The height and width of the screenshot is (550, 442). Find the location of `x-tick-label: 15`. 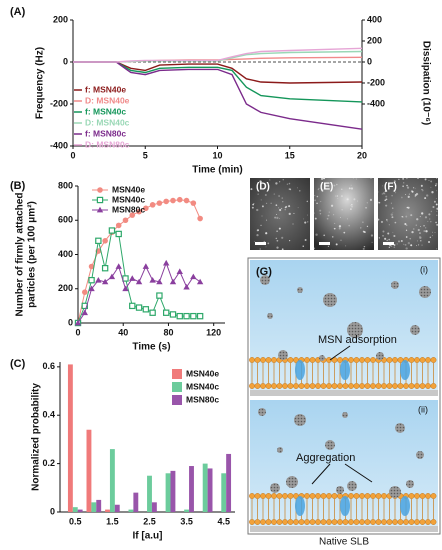

x-tick-label: 15 is located at coordinates (290, 155).